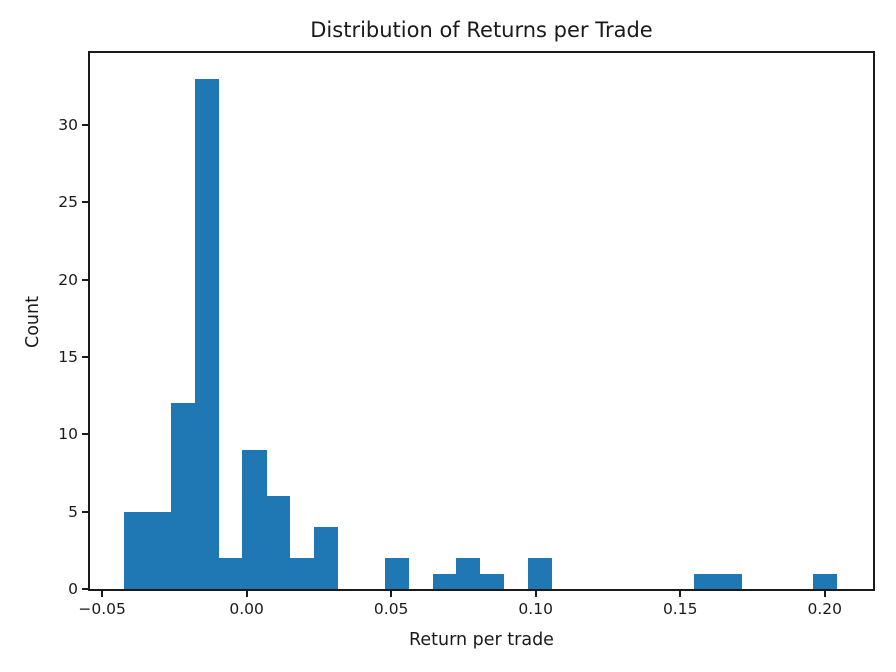  I want to click on chart-title: Distribution of Returns per Trade, so click(481, 30).